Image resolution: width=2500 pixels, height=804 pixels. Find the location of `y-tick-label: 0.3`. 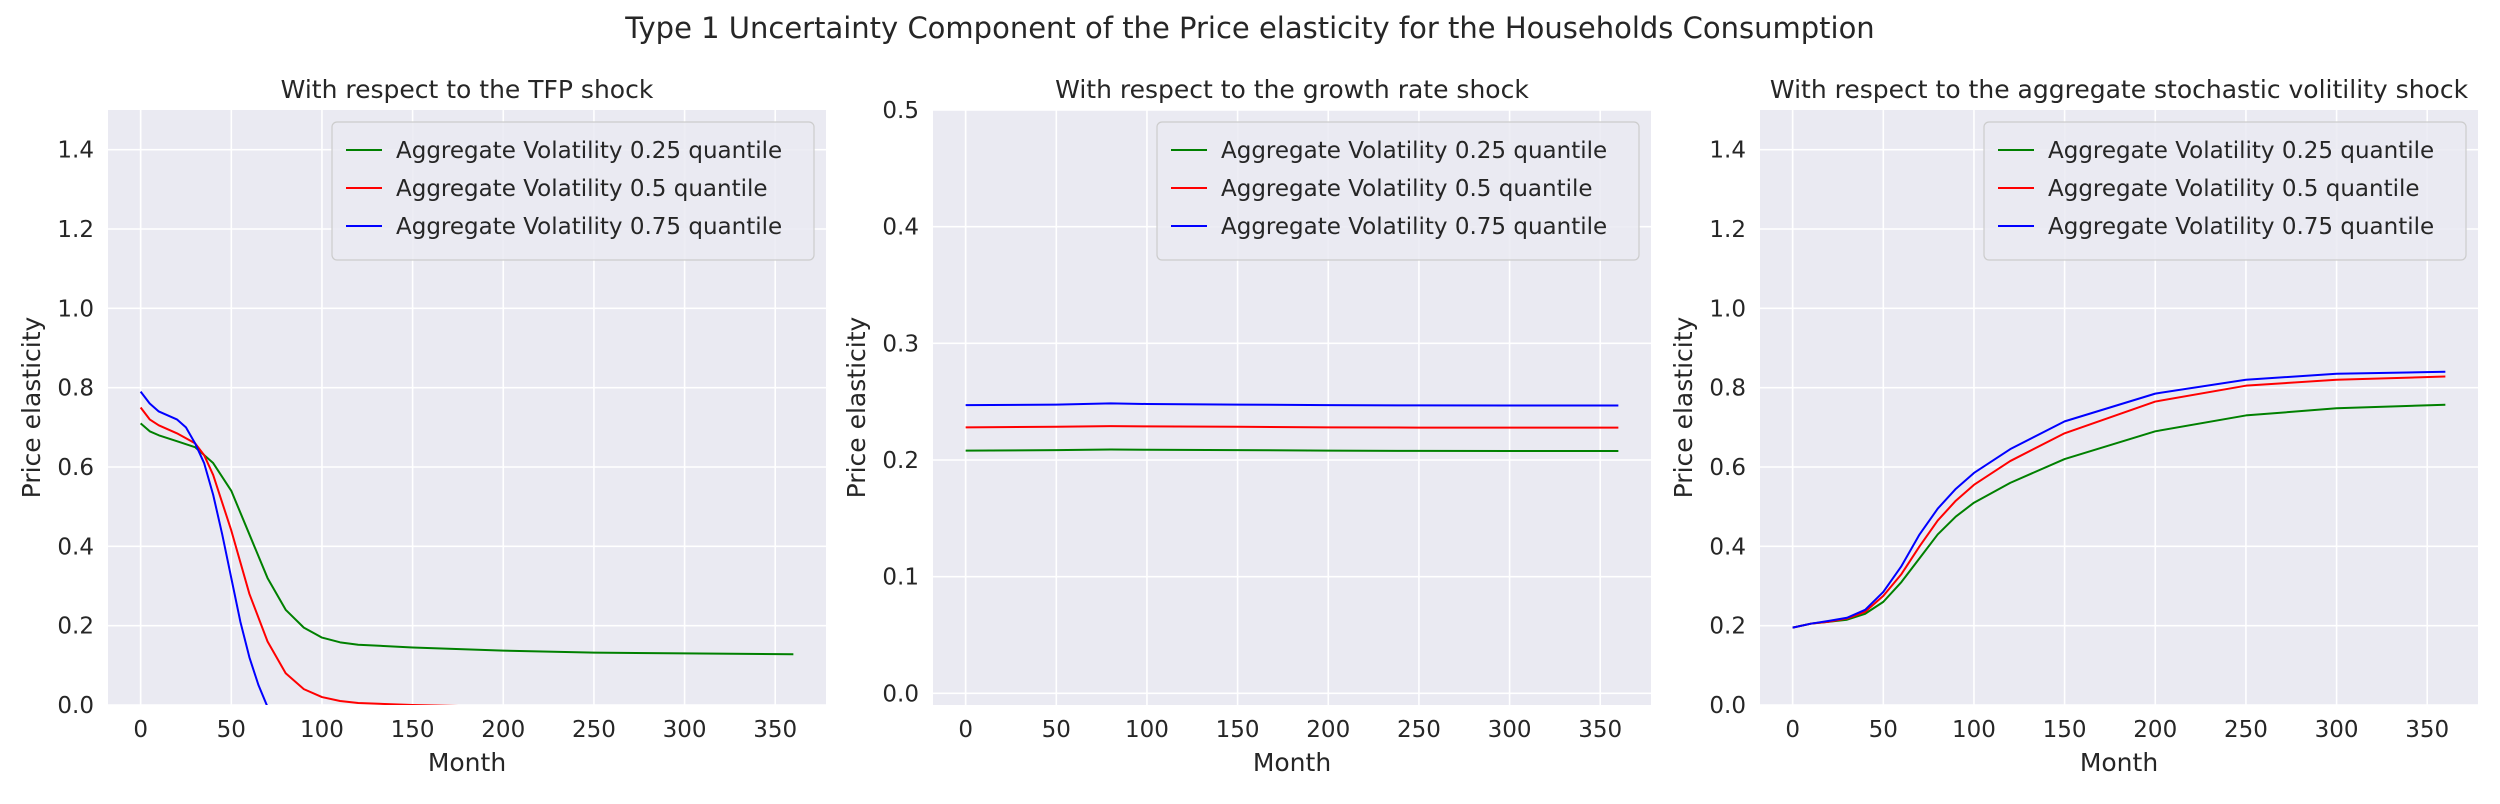

y-tick-label: 0.3 is located at coordinates (900, 344).